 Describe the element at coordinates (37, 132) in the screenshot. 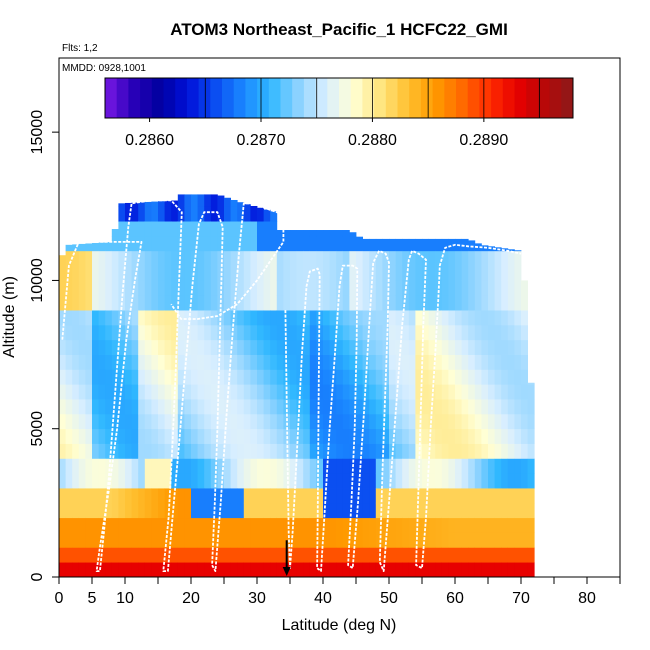

I see `y-tick-label: 15000` at that location.